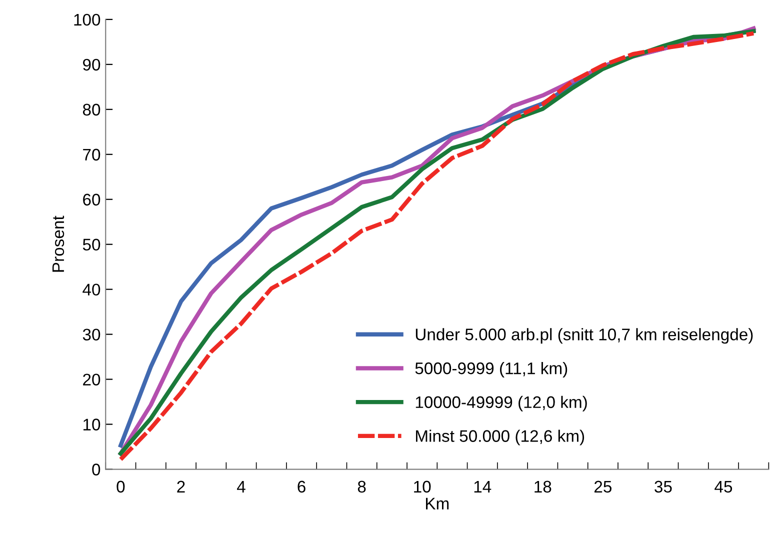  What do you see at coordinates (501, 404) in the screenshot?
I see `legend-label: 10000-49999 (12,0 km)` at bounding box center [501, 404].